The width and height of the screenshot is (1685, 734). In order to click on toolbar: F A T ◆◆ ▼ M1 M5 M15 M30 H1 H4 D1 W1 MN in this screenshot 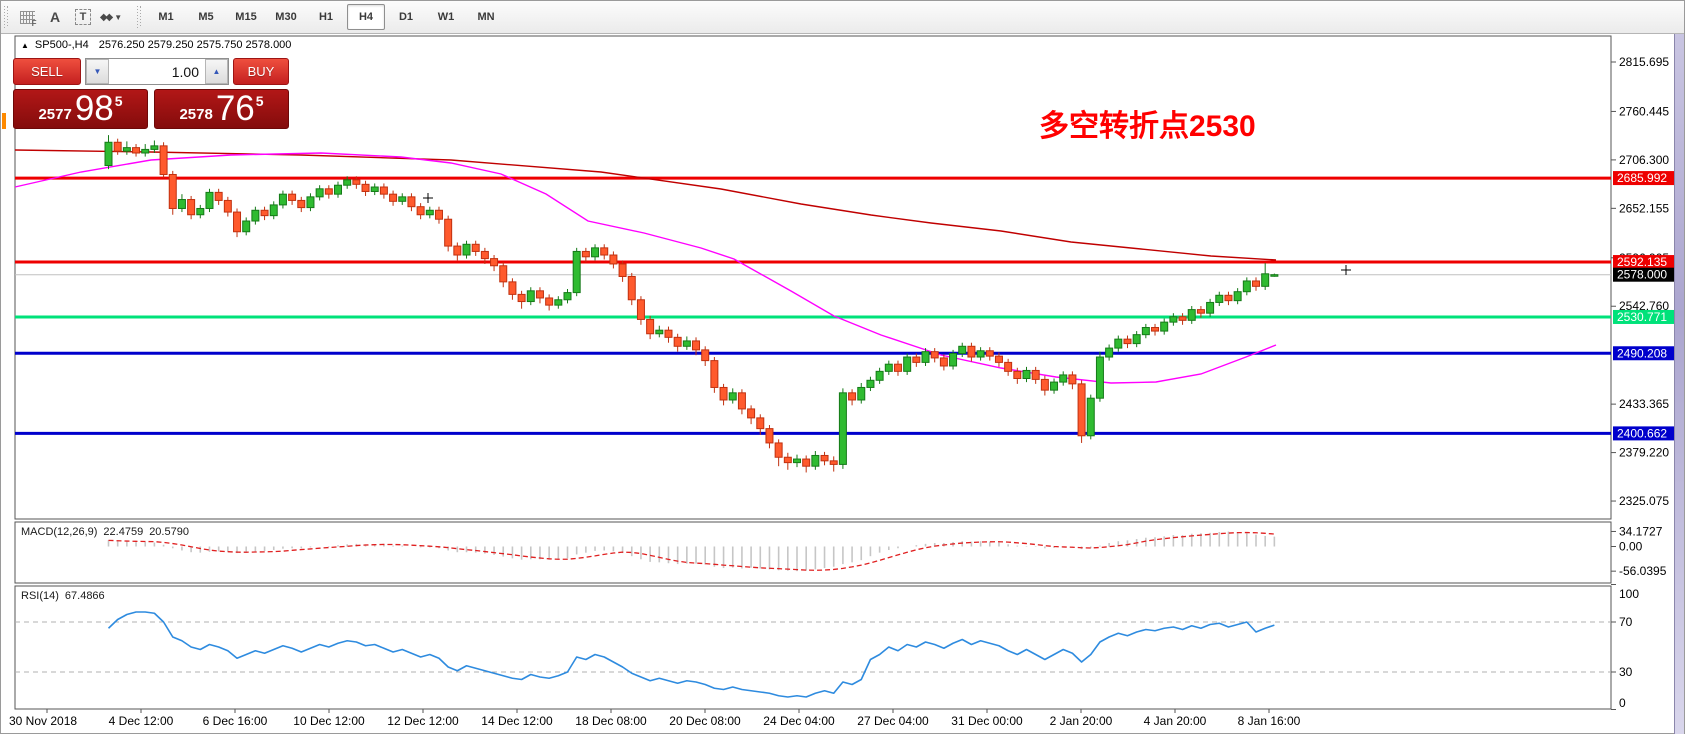, I will do `click(842, 17)`.